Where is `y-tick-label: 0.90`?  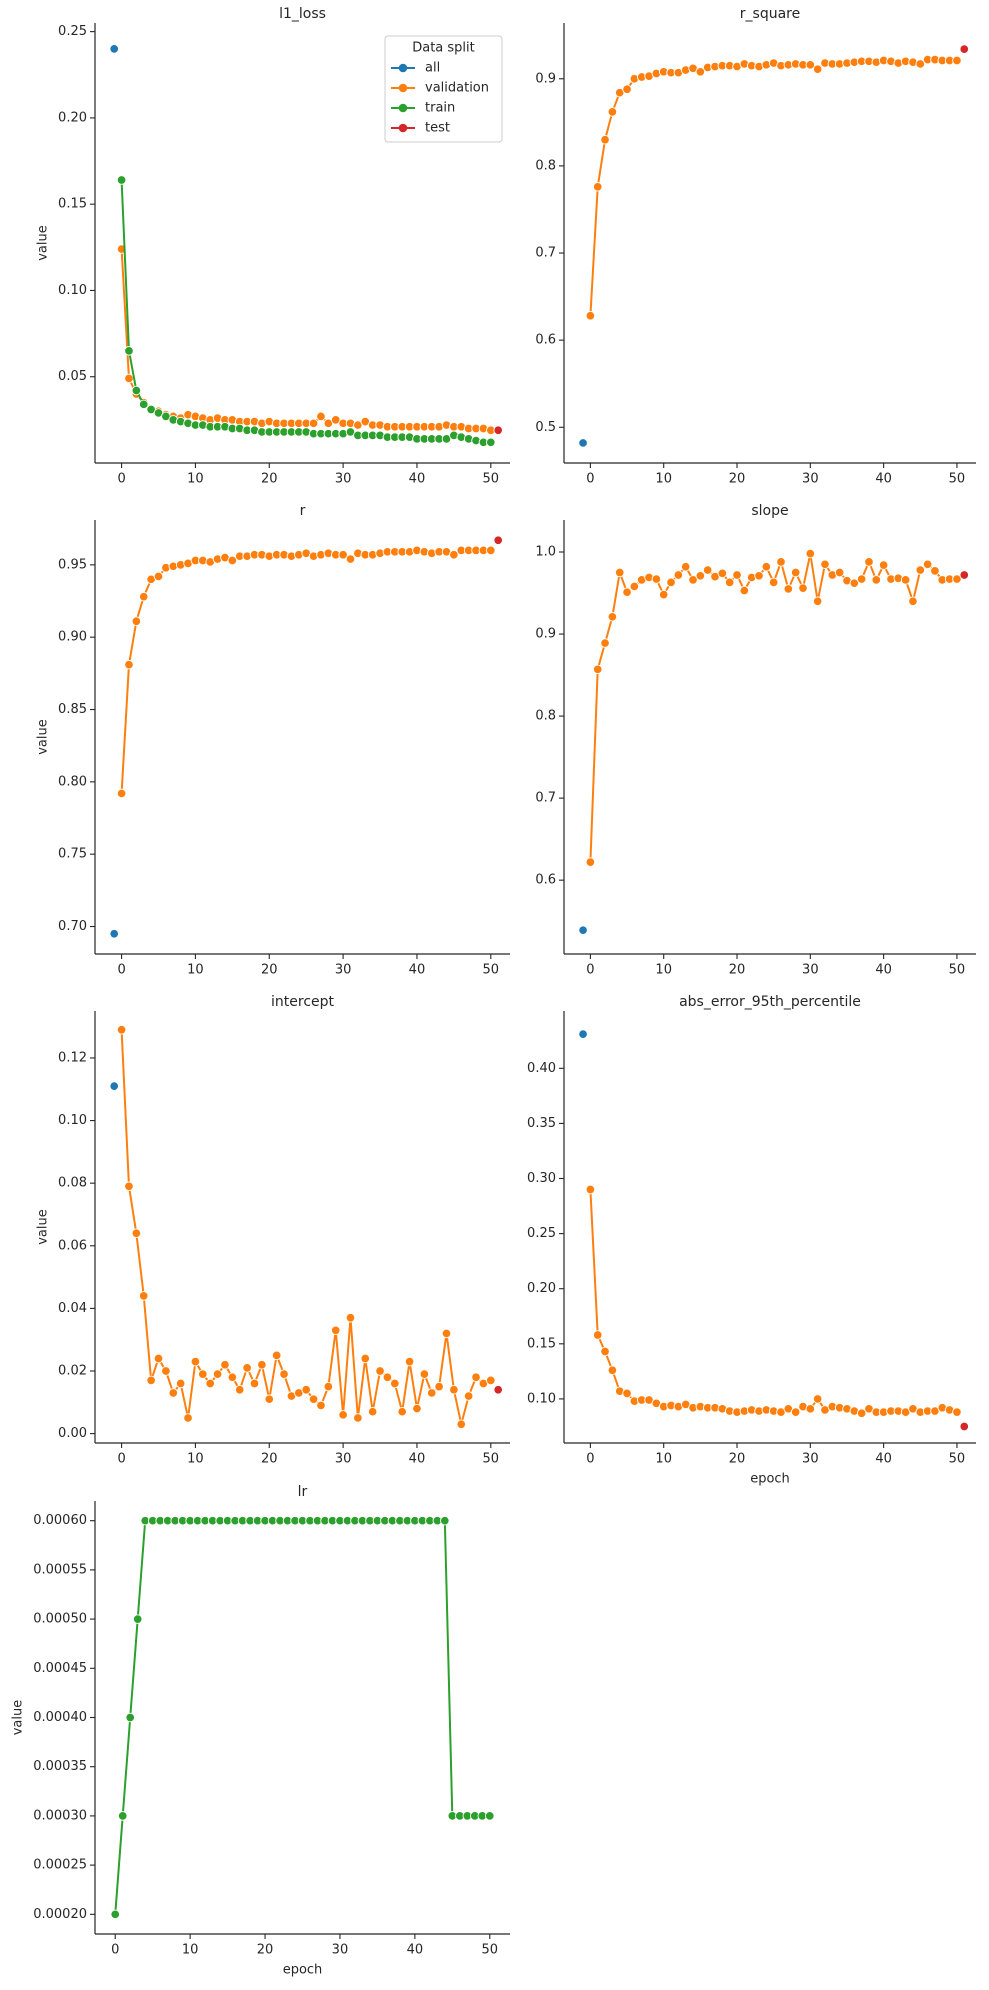
y-tick-label: 0.90 is located at coordinates (72, 637).